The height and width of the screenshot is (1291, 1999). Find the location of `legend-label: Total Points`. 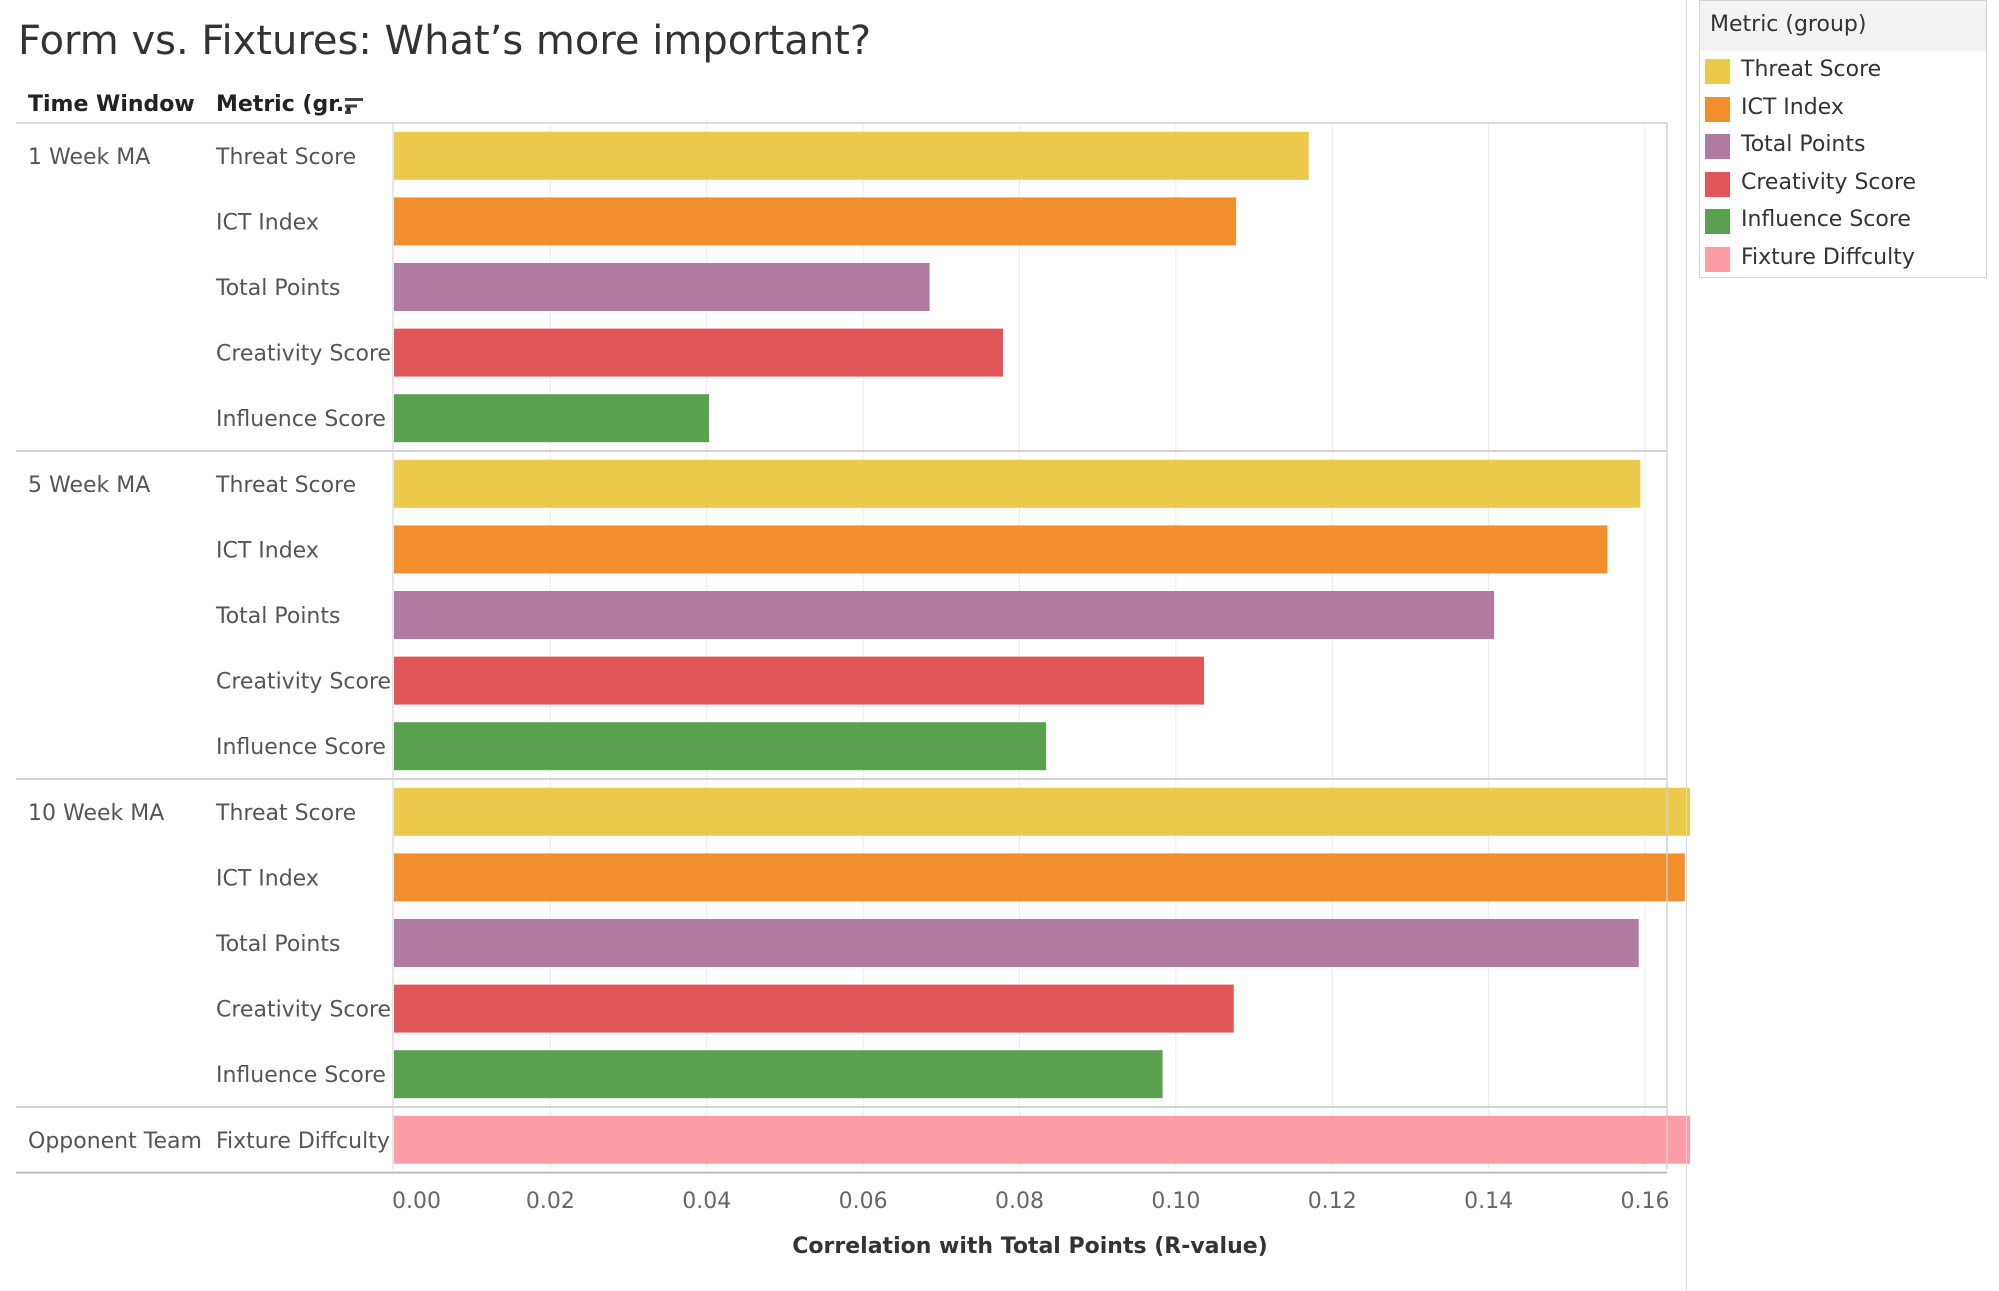

legend-label: Total Points is located at coordinates (1803, 145).